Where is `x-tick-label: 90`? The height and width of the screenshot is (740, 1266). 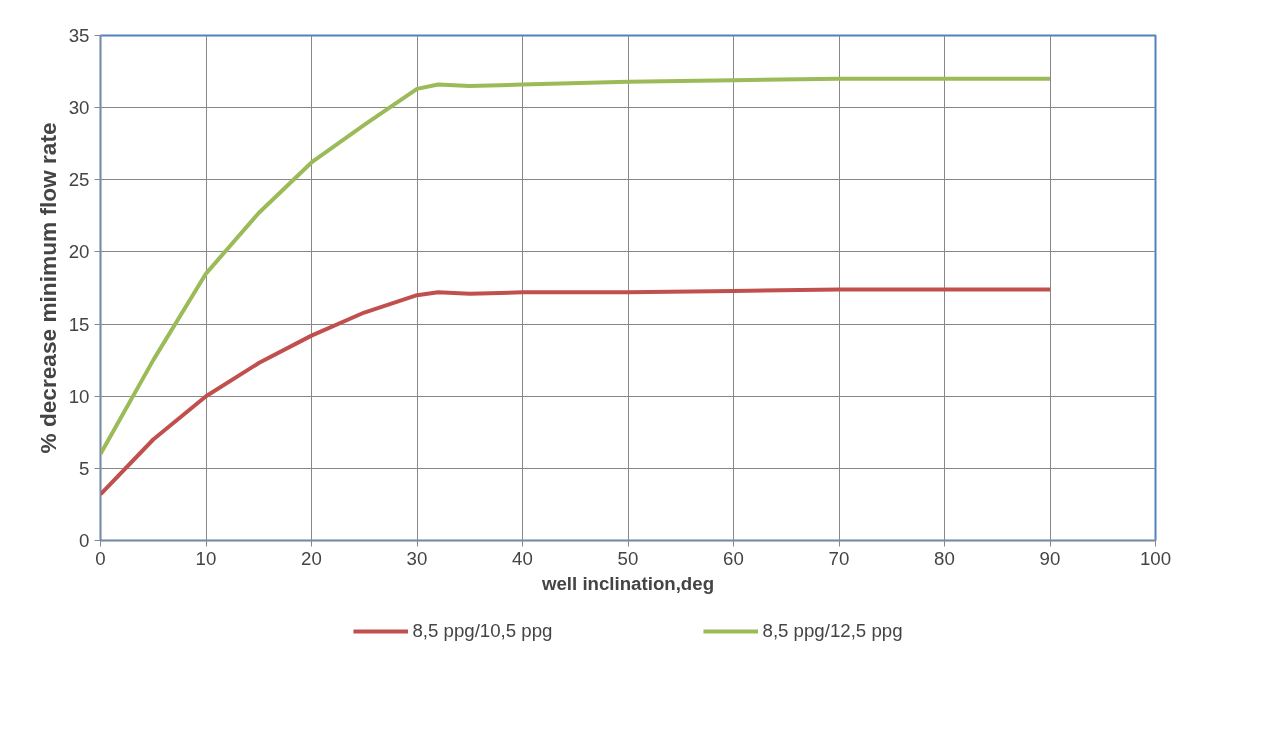 x-tick-label: 90 is located at coordinates (1050, 558).